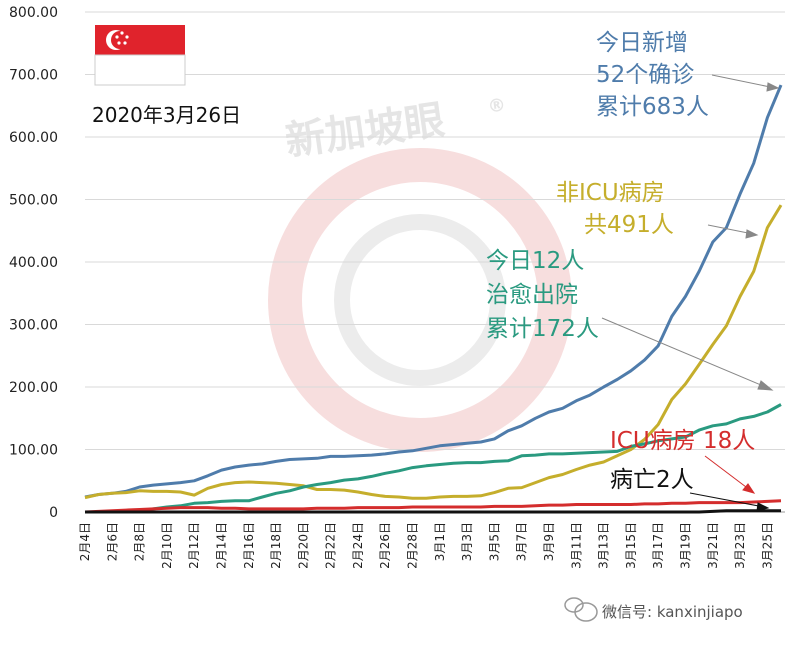  Describe the element at coordinates (672, 612) in the screenshot. I see `wechat-id: 微信号: kanxinjiapo` at that location.